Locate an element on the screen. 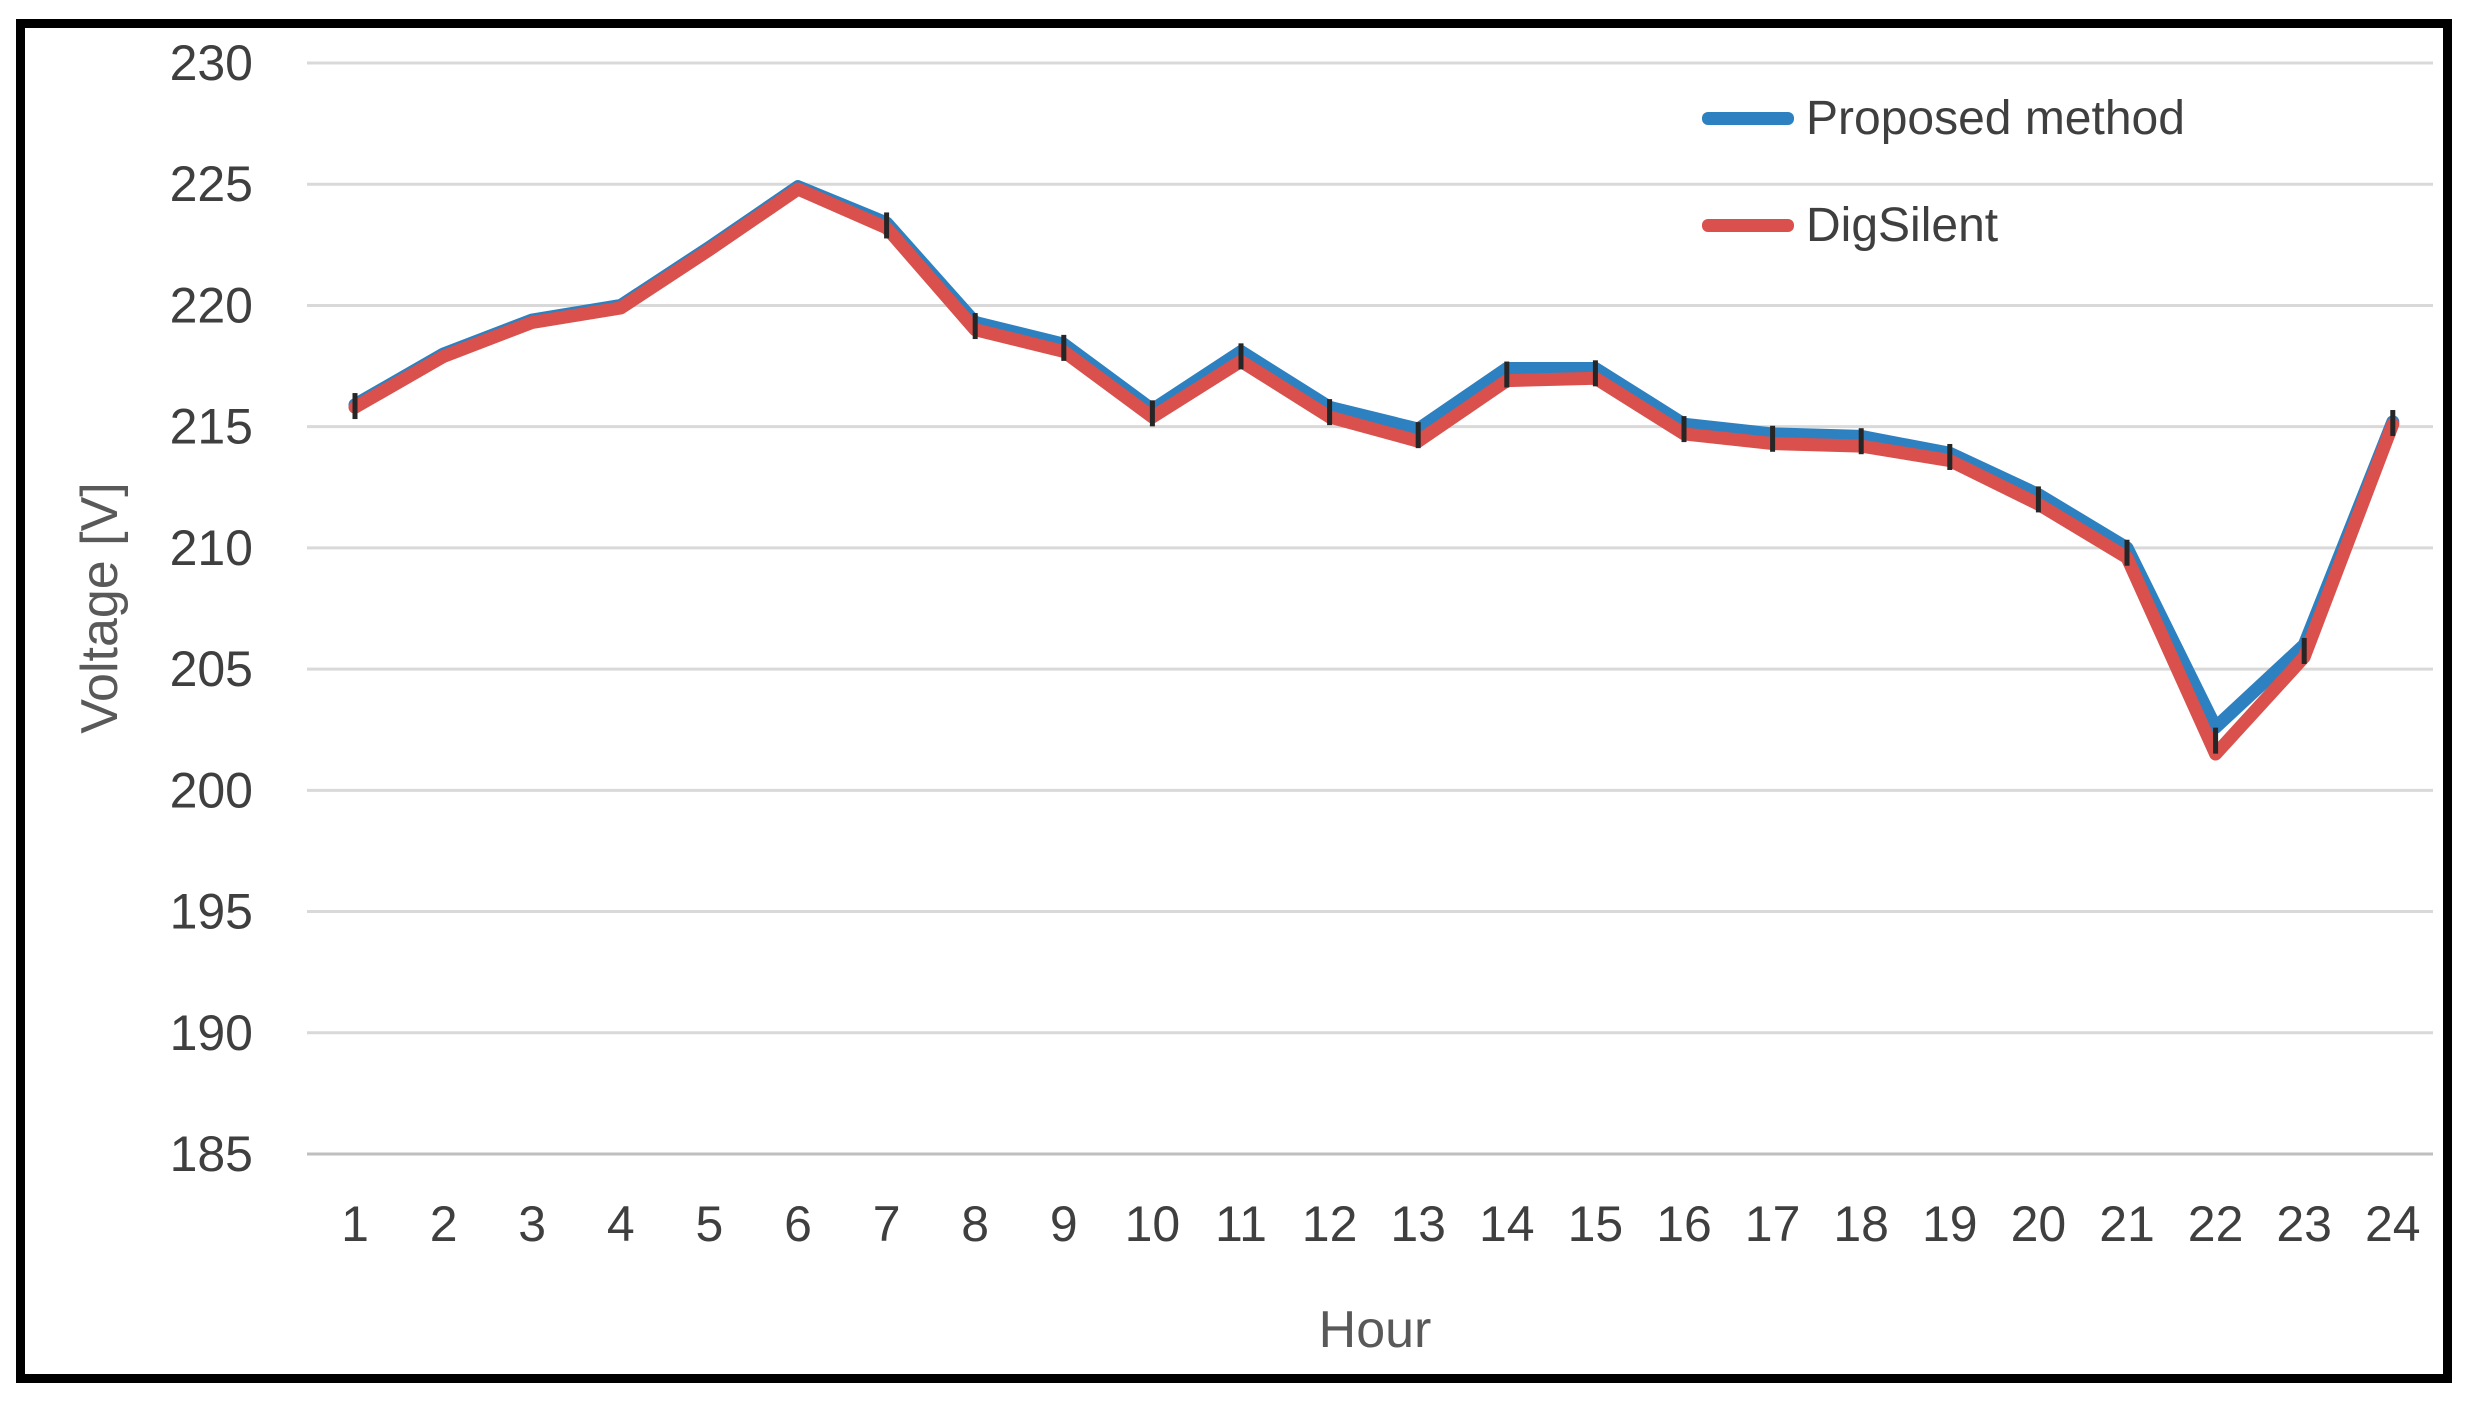  x-tick-label-19: 19 is located at coordinates (1950, 1224).